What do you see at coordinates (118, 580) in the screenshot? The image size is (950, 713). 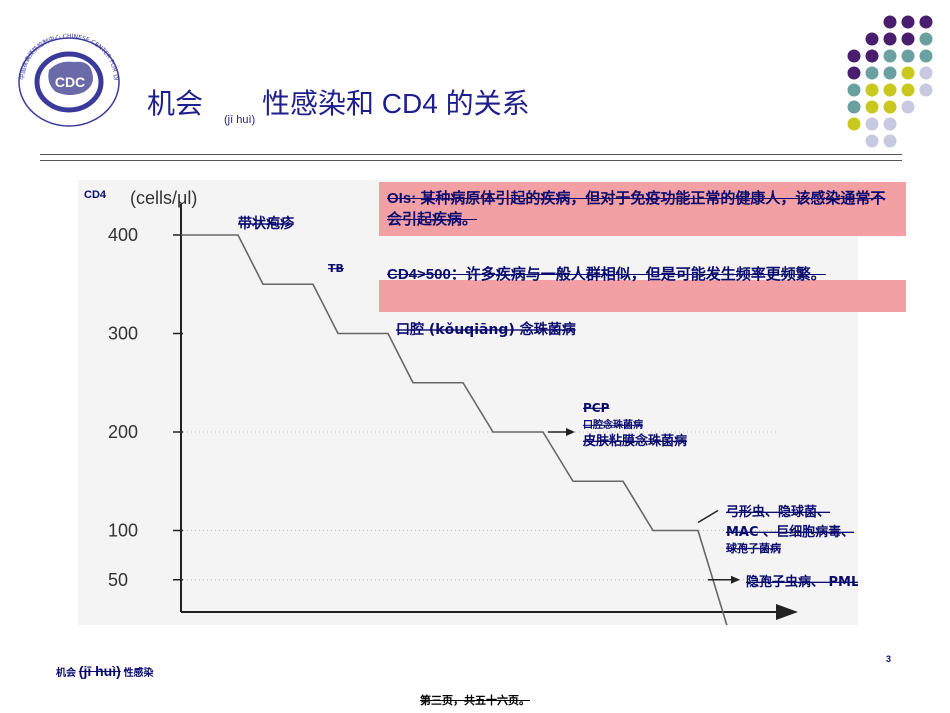 I see `y-tick-label: 50` at bounding box center [118, 580].